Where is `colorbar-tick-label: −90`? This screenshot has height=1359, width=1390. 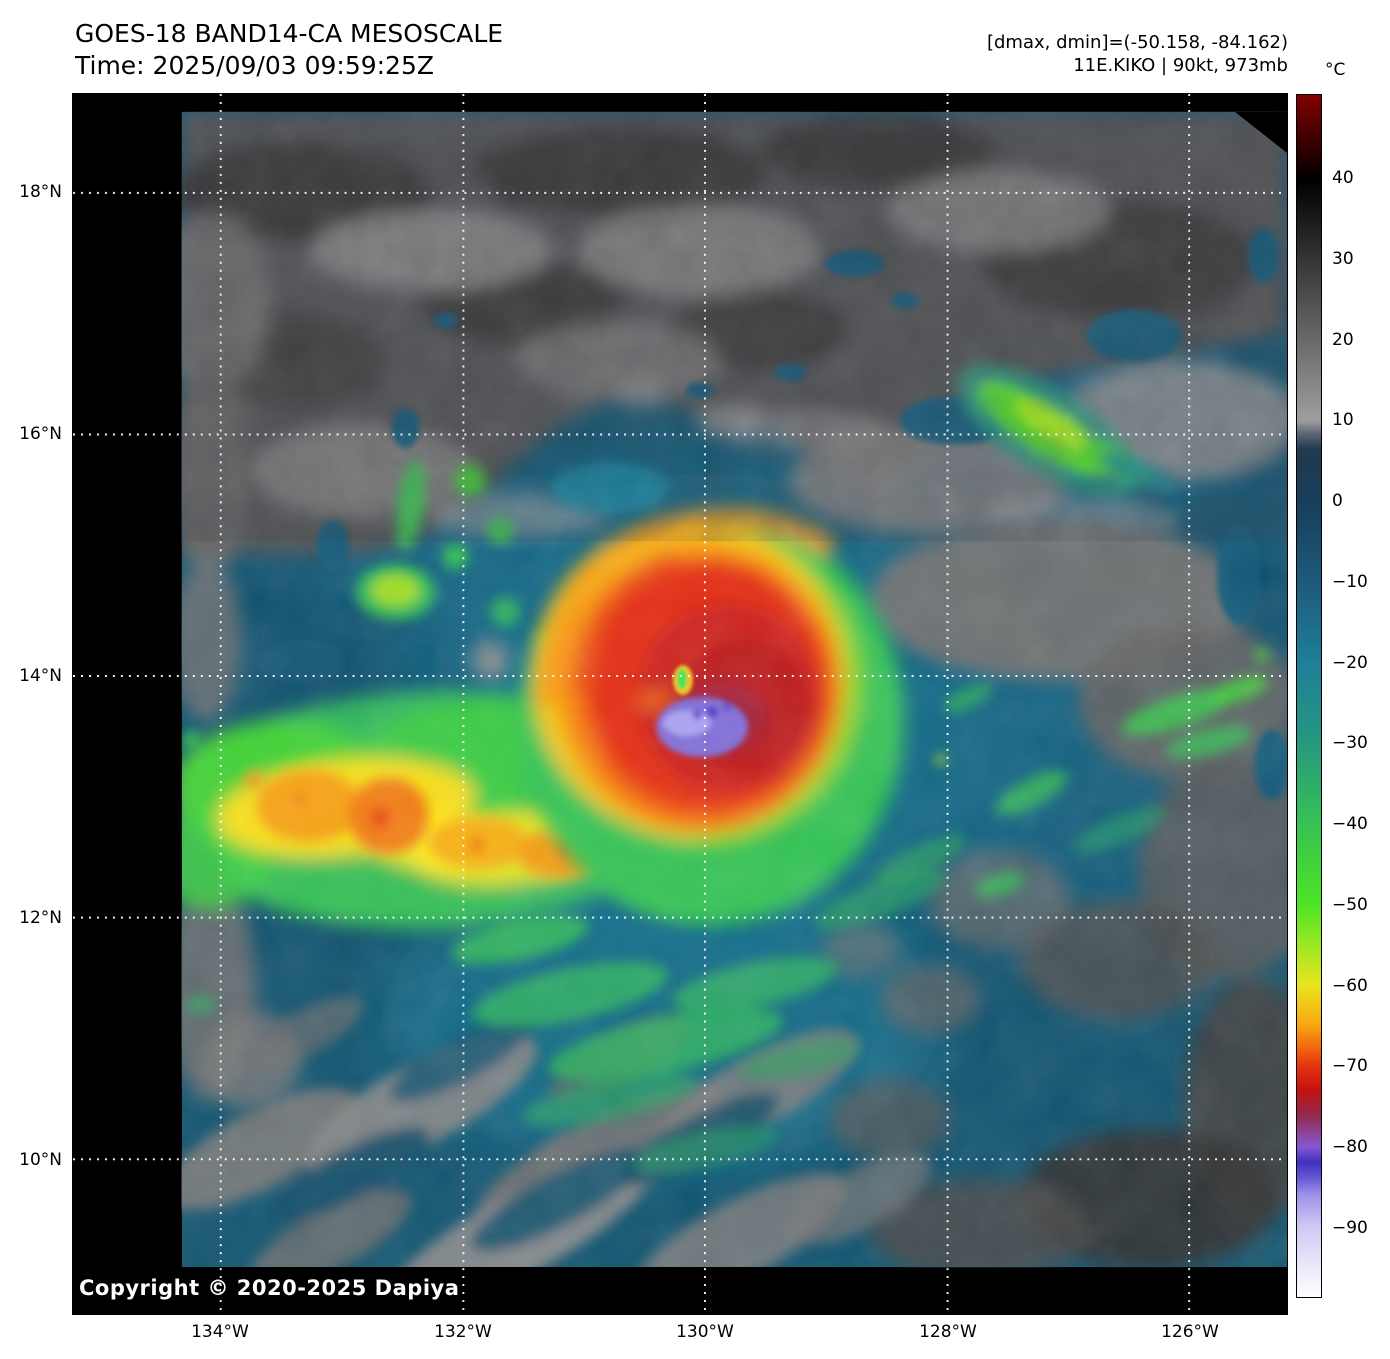
colorbar-tick-label: −90 is located at coordinates (1350, 1227).